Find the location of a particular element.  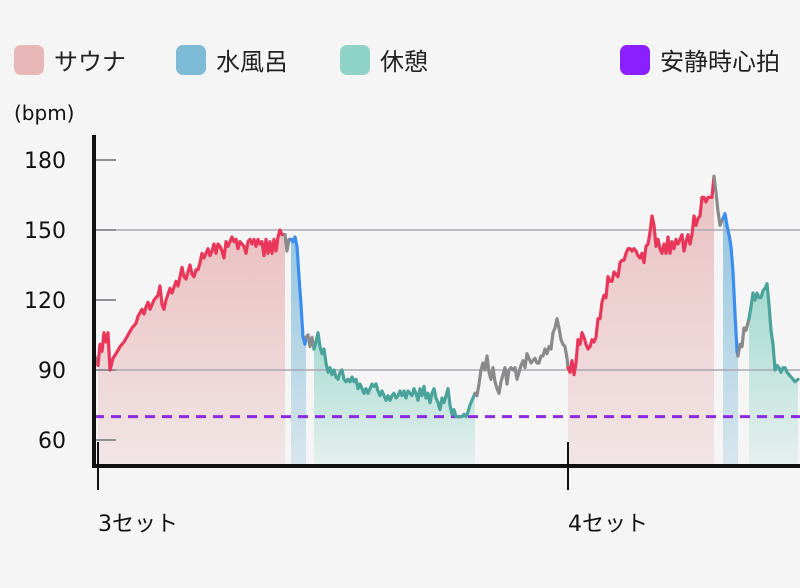

y-axis-unit-label: (bpm) is located at coordinates (44, 113).